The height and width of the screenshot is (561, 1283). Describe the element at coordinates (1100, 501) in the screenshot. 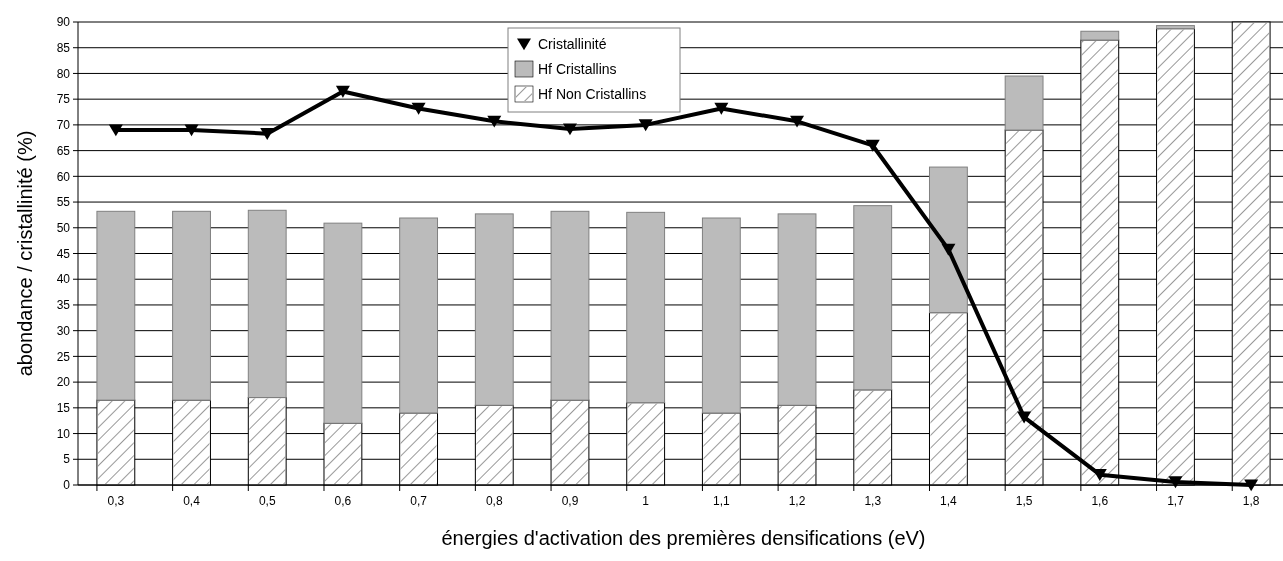

I see `x-tick-label: 1,6` at that location.